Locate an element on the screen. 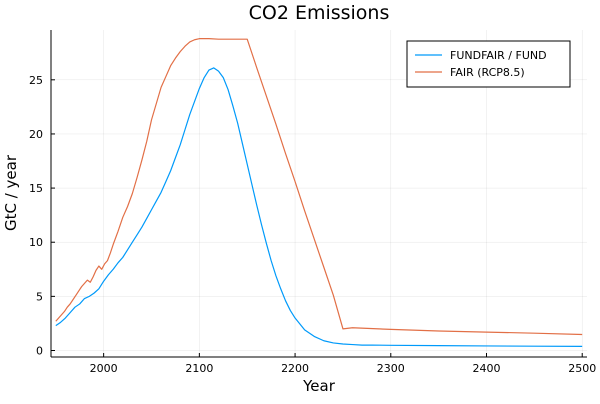 This screenshot has height=404, width=600. y-axis-title: GtC / year is located at coordinates (11, 192).